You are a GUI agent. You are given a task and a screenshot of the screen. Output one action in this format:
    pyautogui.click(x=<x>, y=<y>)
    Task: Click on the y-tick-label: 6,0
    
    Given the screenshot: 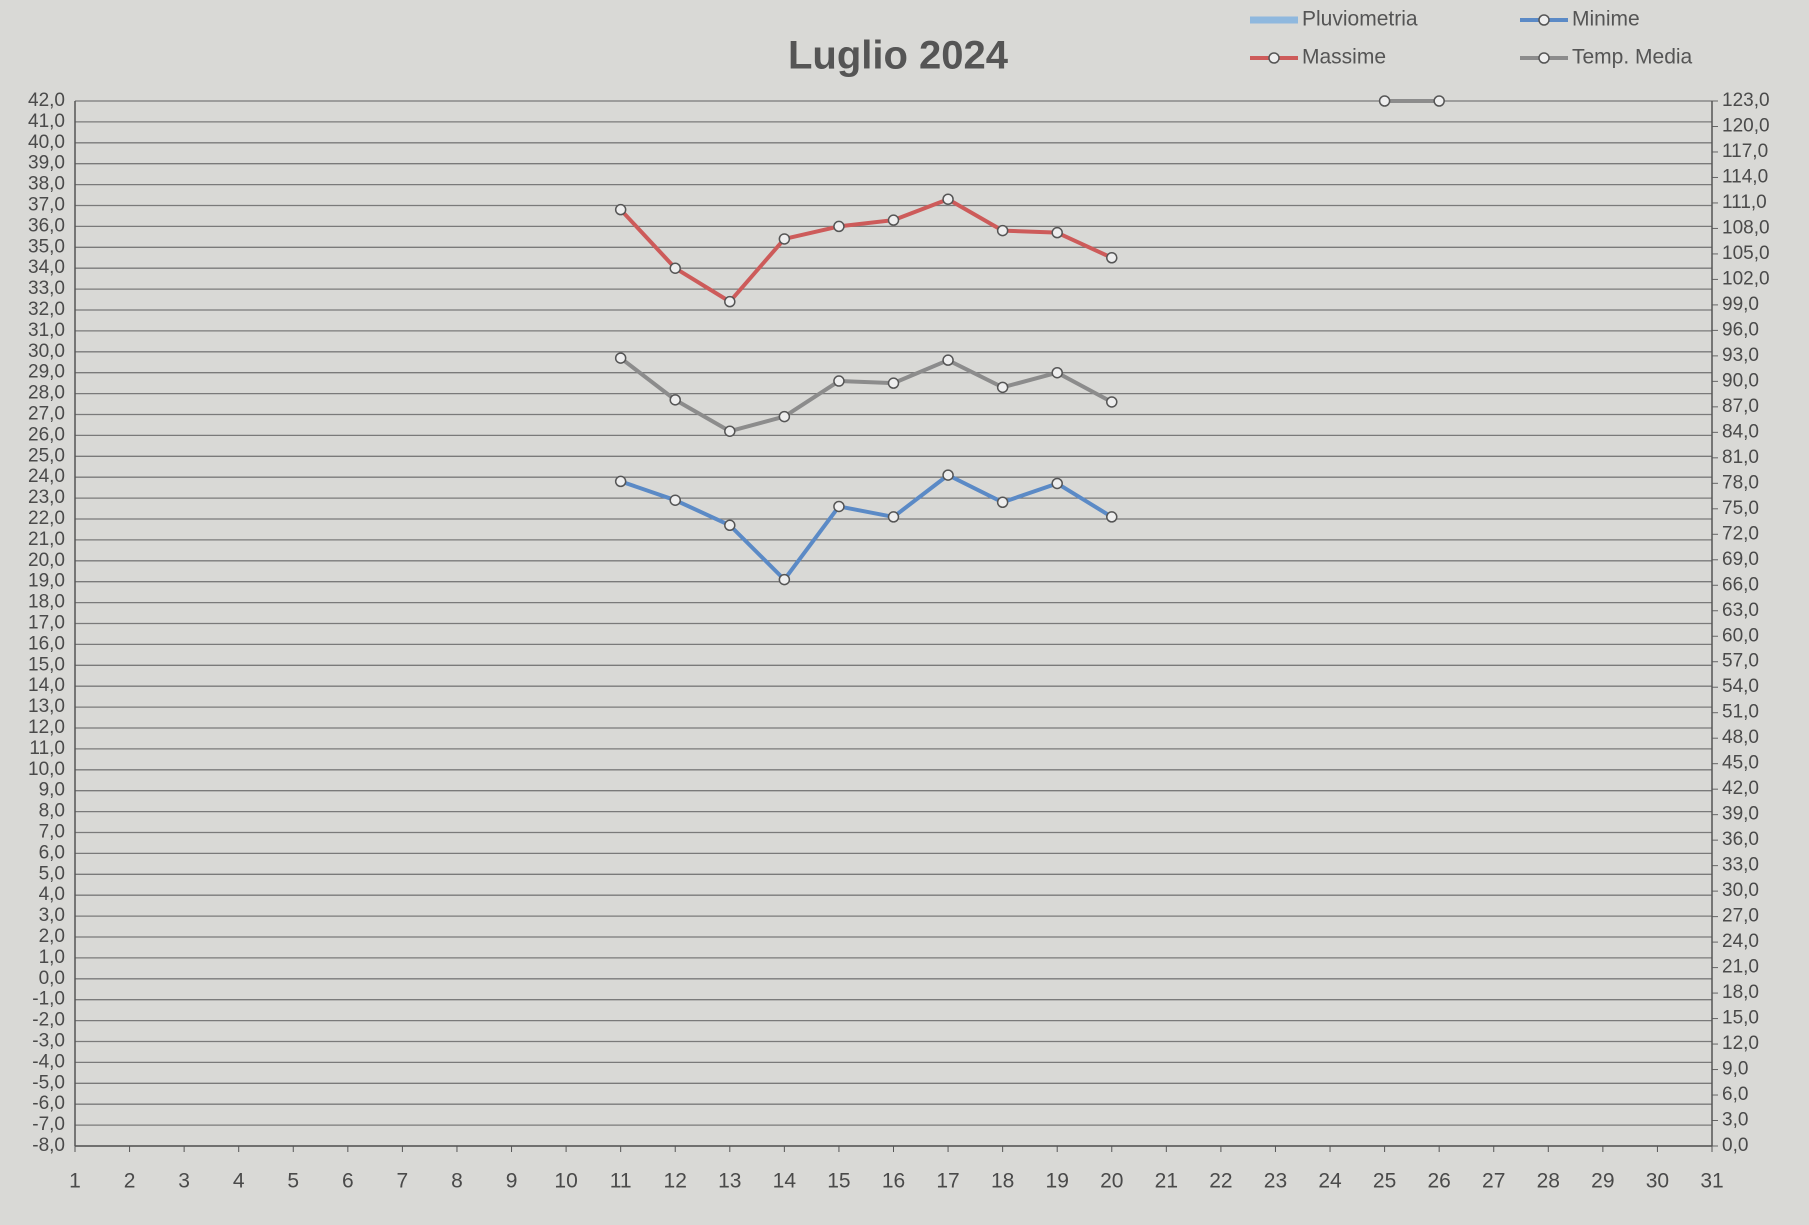 What is the action you would take?
    pyautogui.click(x=52, y=852)
    